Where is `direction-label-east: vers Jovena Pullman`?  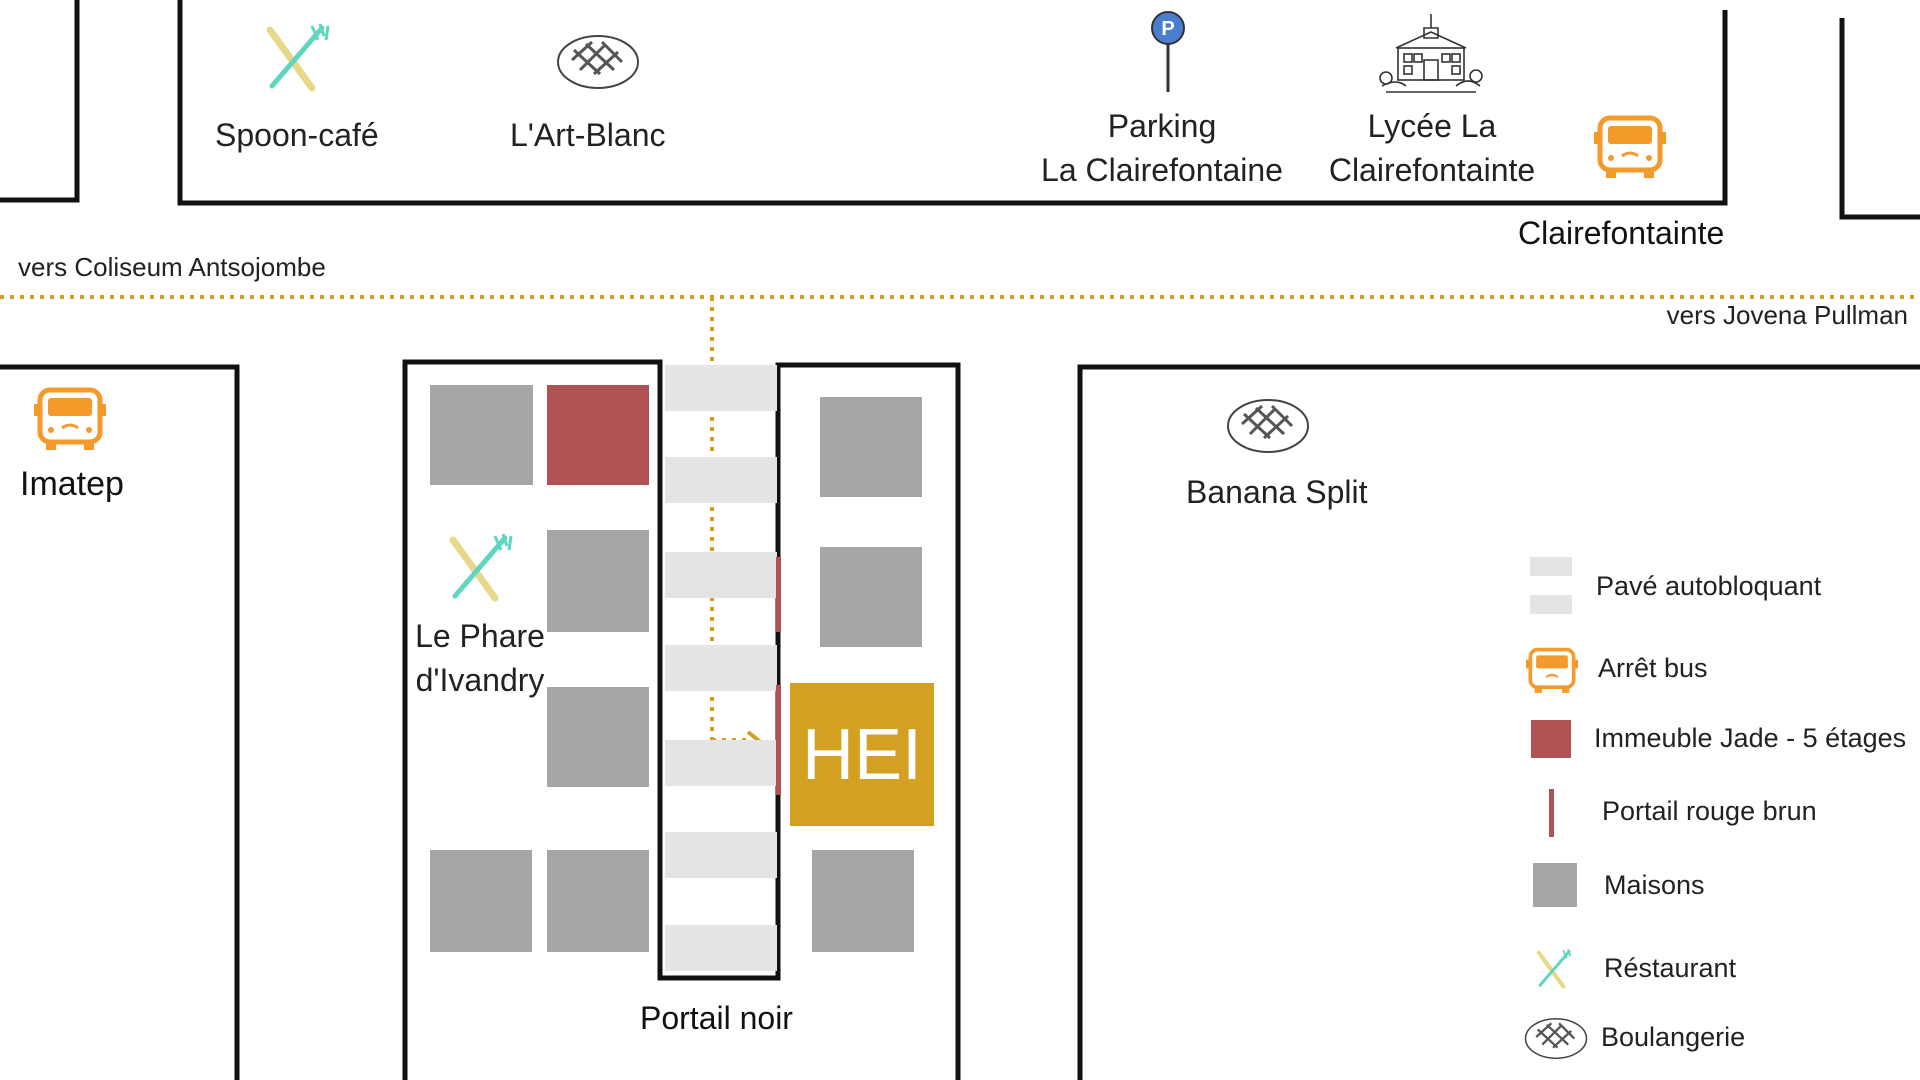 direction-label-east: vers Jovena Pullman is located at coordinates (1787, 315).